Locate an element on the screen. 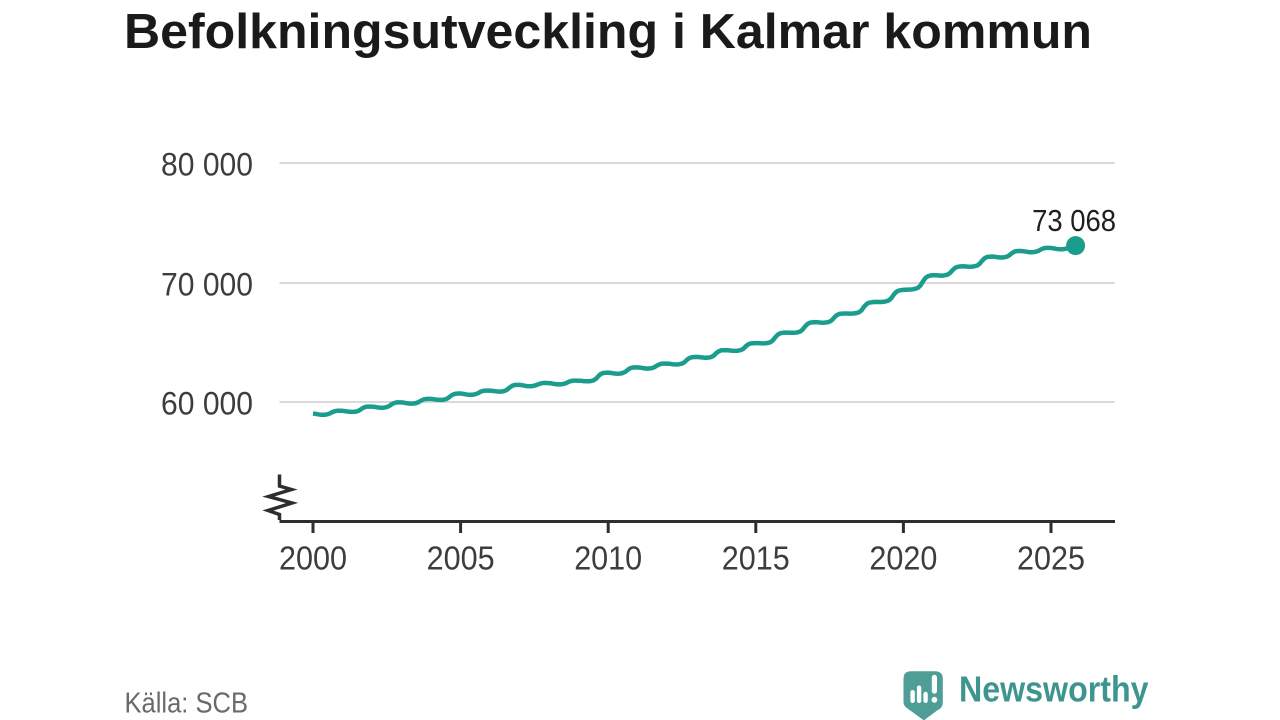 This screenshot has width=1280, height=720. svg-text: 2015 is located at coordinates (756, 557).